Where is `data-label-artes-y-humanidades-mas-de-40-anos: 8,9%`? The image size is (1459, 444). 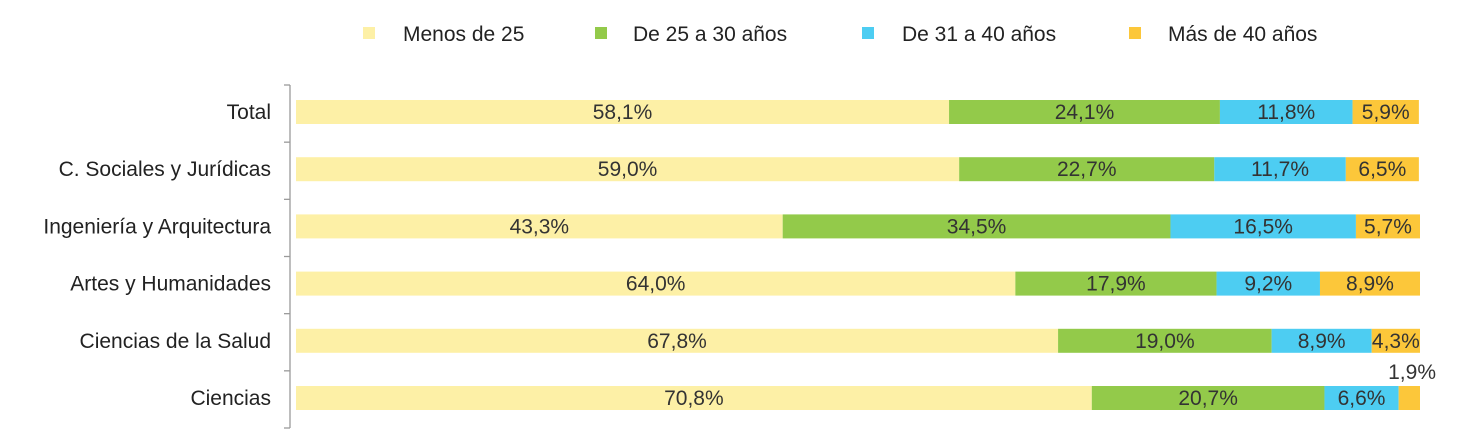
data-label-artes-y-humanidades-mas-de-40-anos: 8,9% is located at coordinates (1370, 284).